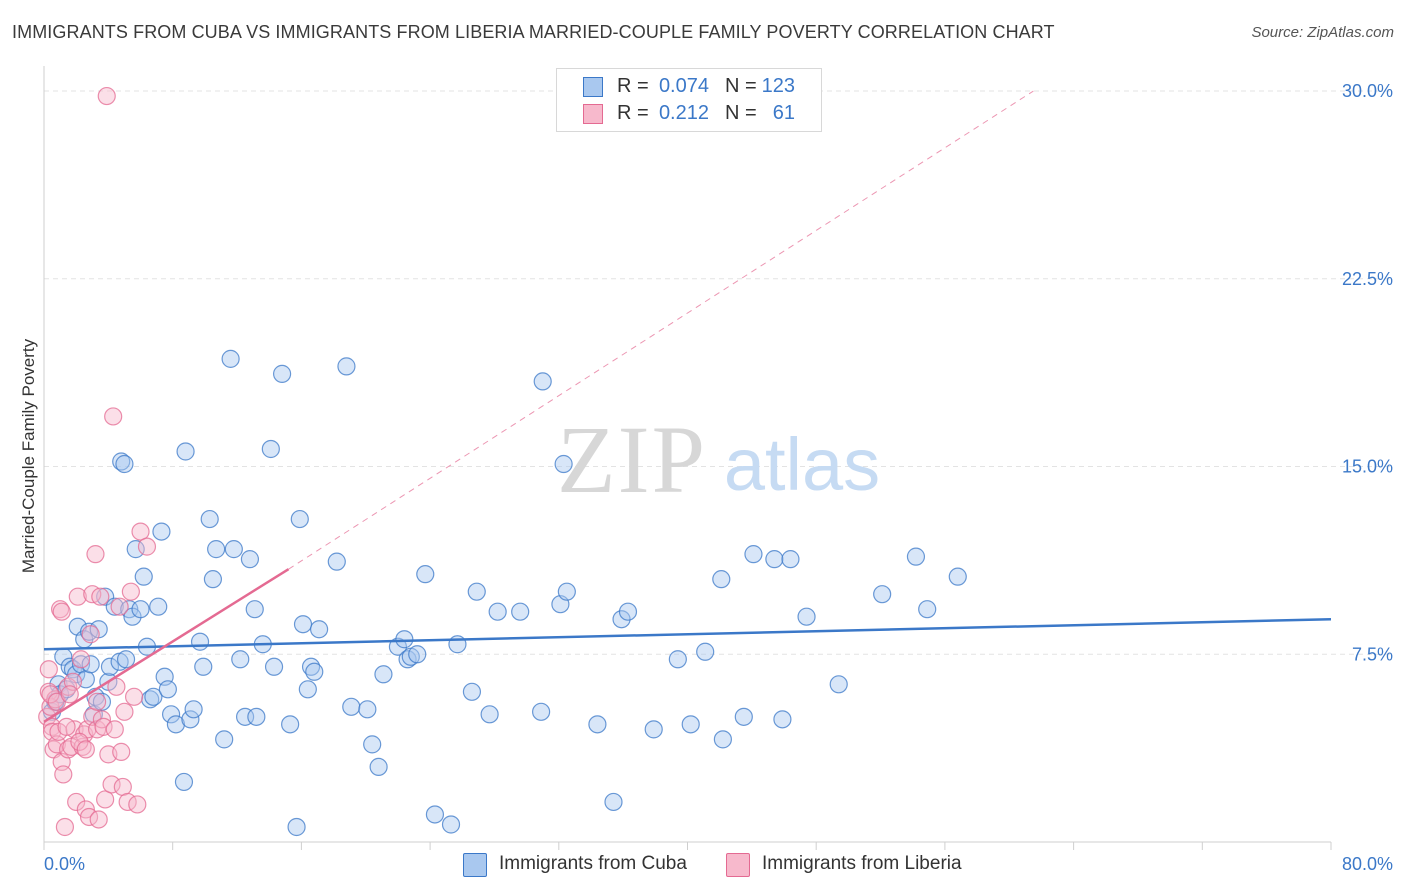 Image resolution: width=1406 pixels, height=892 pixels. I want to click on liberia-trend-line, so click(166, 645).